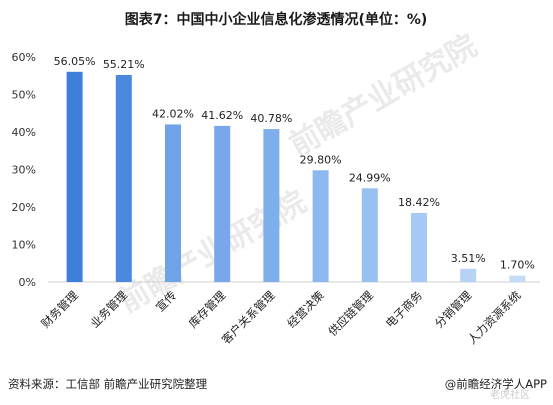 This screenshot has width=553, height=405. What do you see at coordinates (276, 19) in the screenshot?
I see `chart-title: 图表7：中国中小企业信息化渗透情况(单位：%)` at bounding box center [276, 19].